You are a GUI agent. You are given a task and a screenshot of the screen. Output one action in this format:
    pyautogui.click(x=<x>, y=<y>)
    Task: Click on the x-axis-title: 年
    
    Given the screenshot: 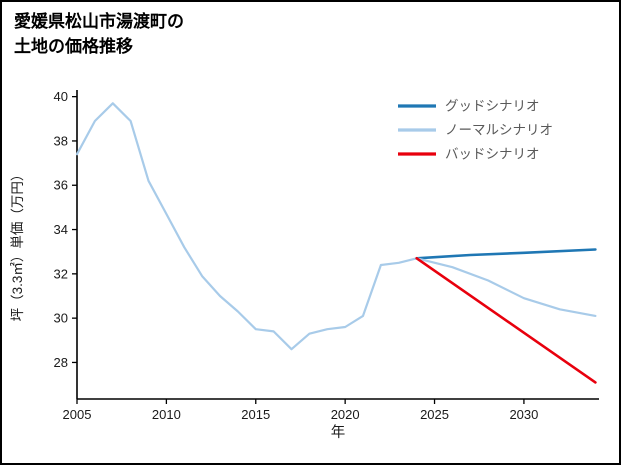 What is the action you would take?
    pyautogui.click(x=338, y=432)
    